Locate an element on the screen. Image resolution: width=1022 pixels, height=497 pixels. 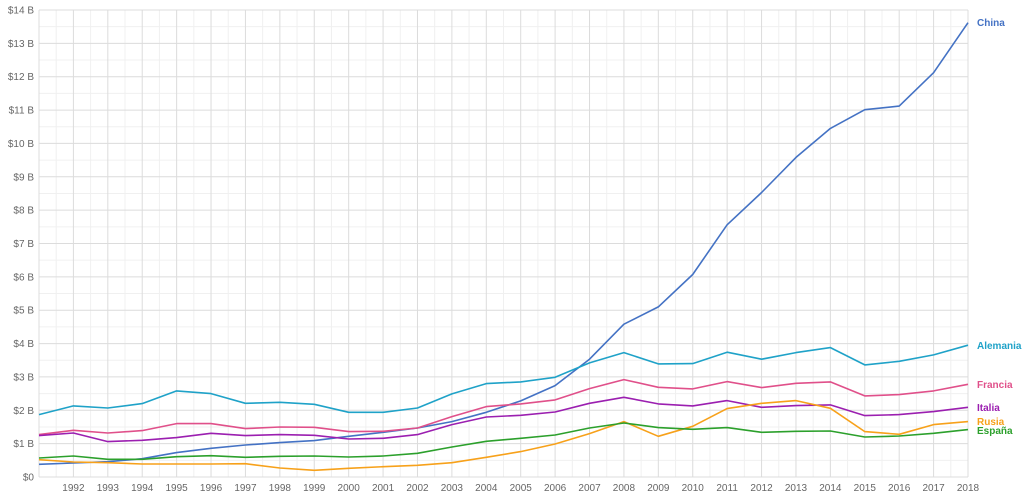
y-tick-label: $3 B is located at coordinates (23, 377).